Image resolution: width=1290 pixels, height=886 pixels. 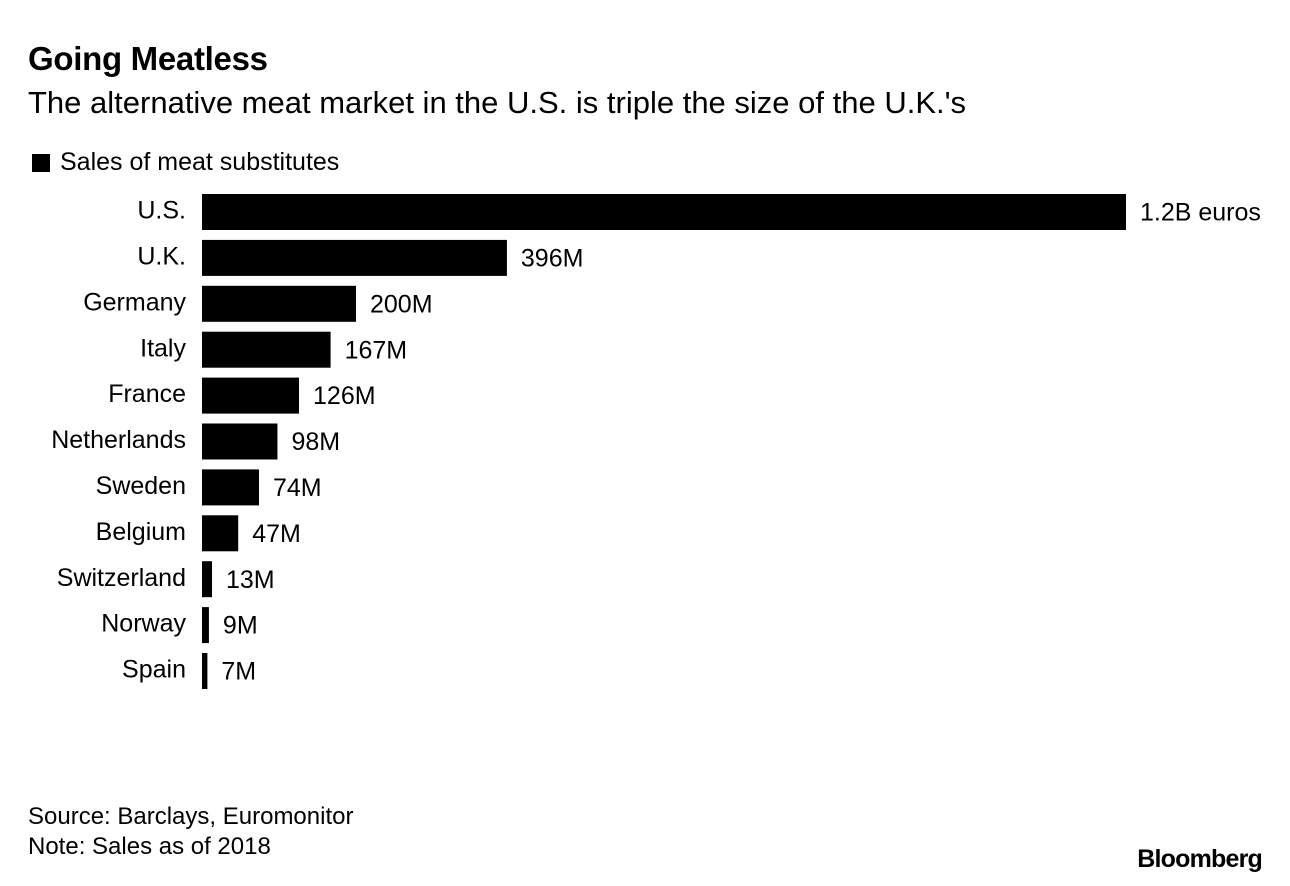 I want to click on bar-belgium, so click(x=220, y=533).